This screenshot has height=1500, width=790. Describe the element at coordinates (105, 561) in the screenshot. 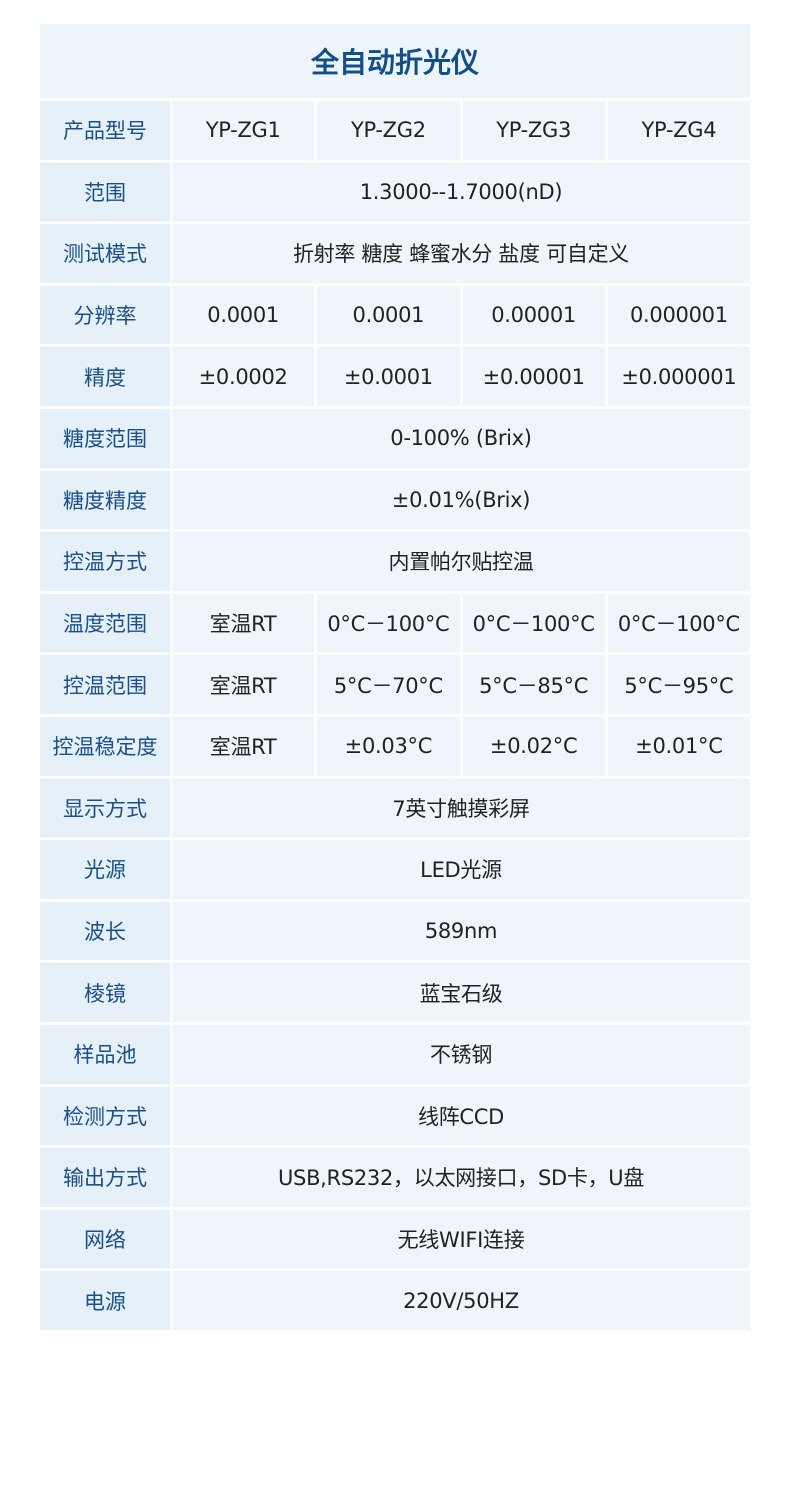

I see `row-label: 控温方式` at that location.